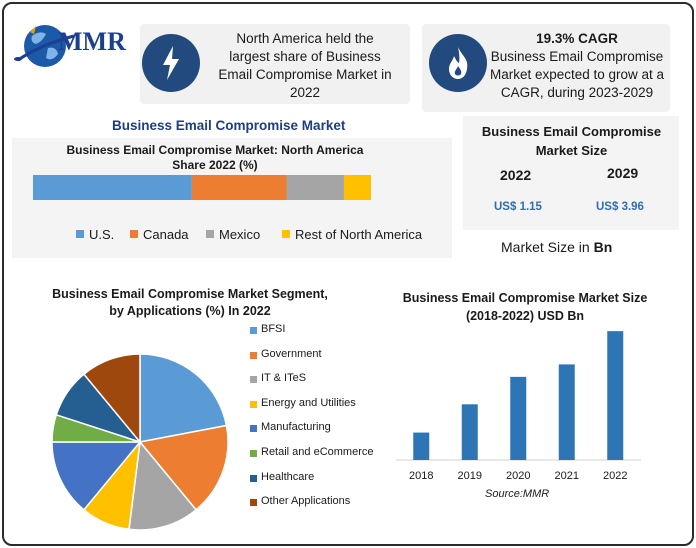 Image resolution: width=696 pixels, height=548 pixels. What do you see at coordinates (518, 418) in the screenshot?
I see `bar-2020` at bounding box center [518, 418].